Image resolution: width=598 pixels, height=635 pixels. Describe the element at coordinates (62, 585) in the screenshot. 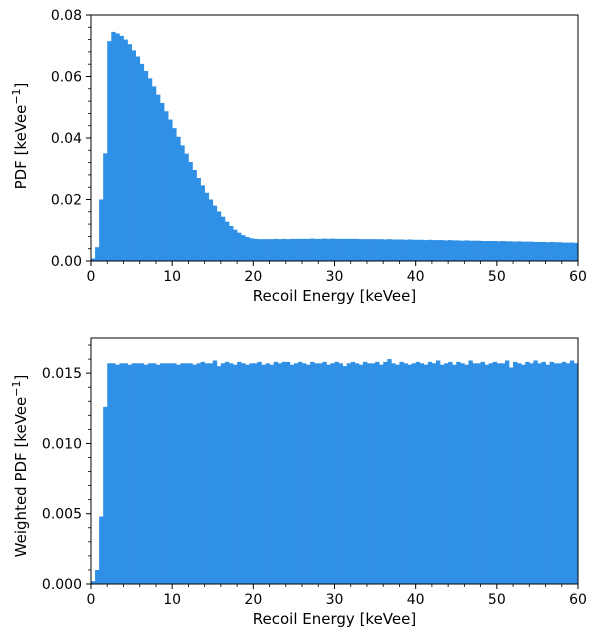

I see `y-tick-label: 0.000` at that location.